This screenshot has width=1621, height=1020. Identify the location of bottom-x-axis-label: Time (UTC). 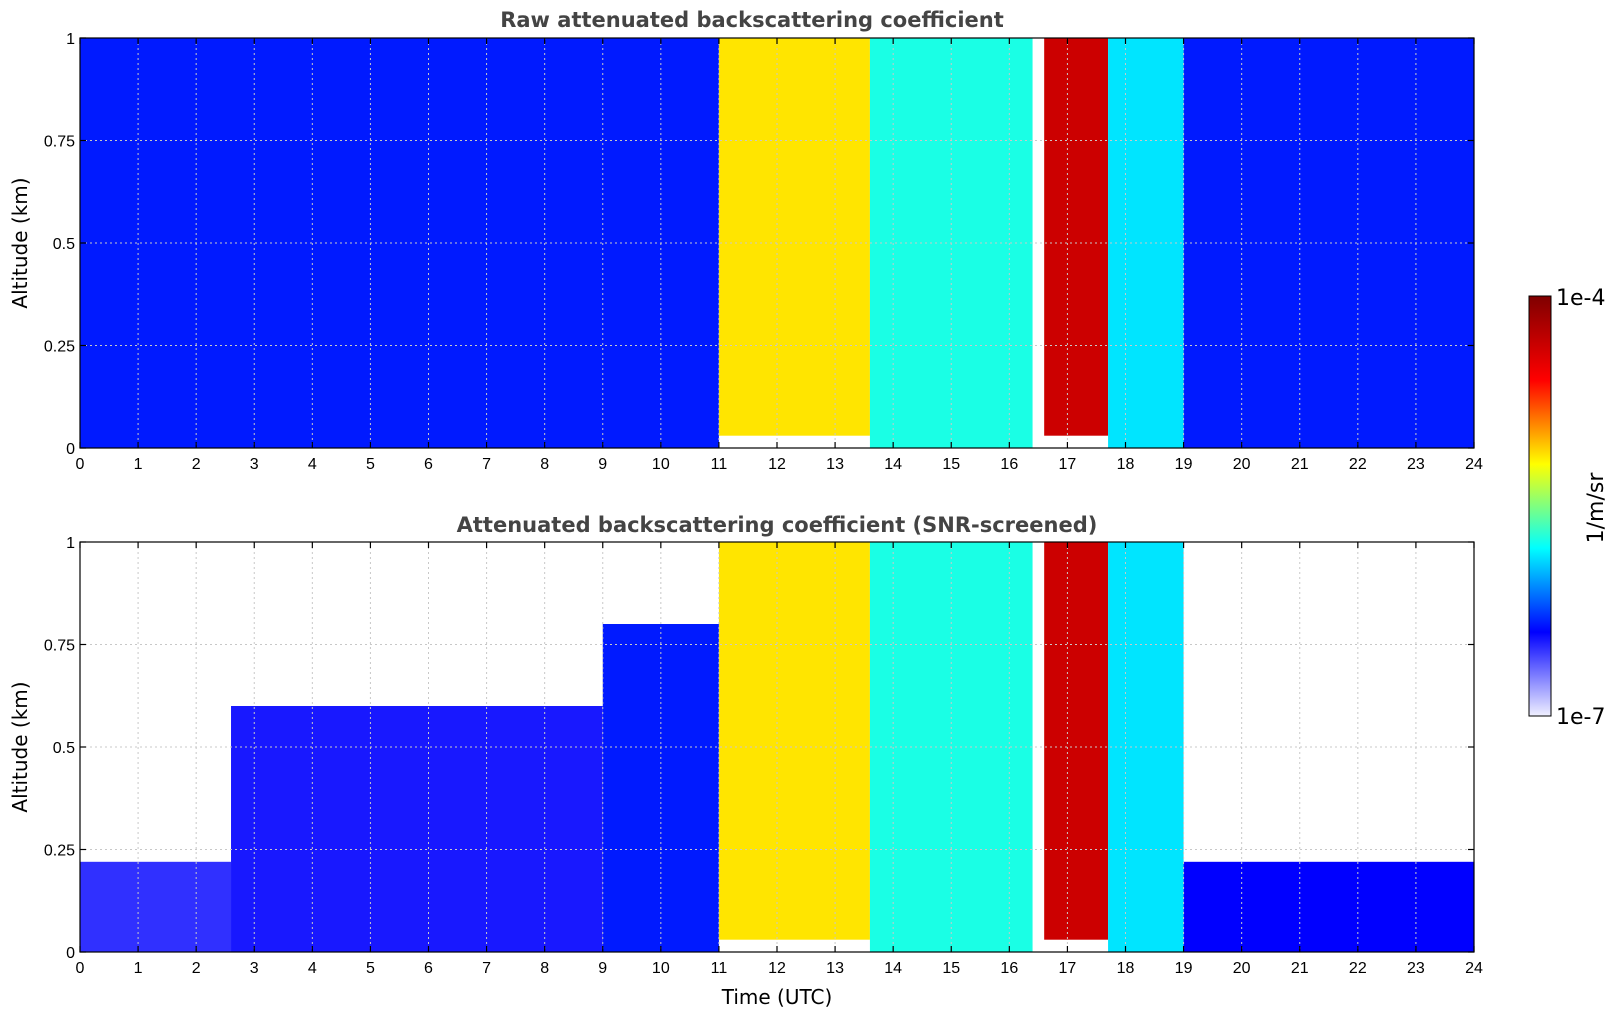
(777, 997).